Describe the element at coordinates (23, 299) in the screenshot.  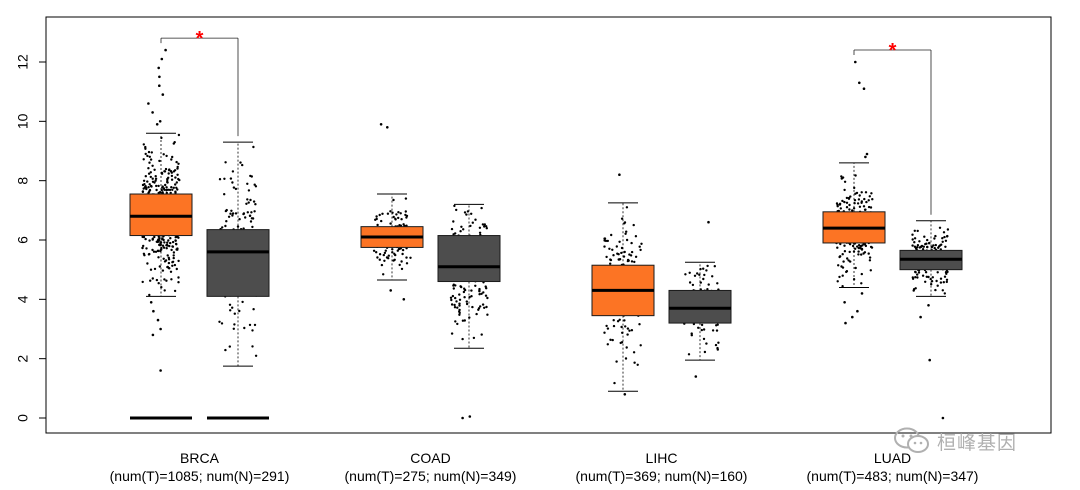
I see `y-tick-label: 4` at that location.